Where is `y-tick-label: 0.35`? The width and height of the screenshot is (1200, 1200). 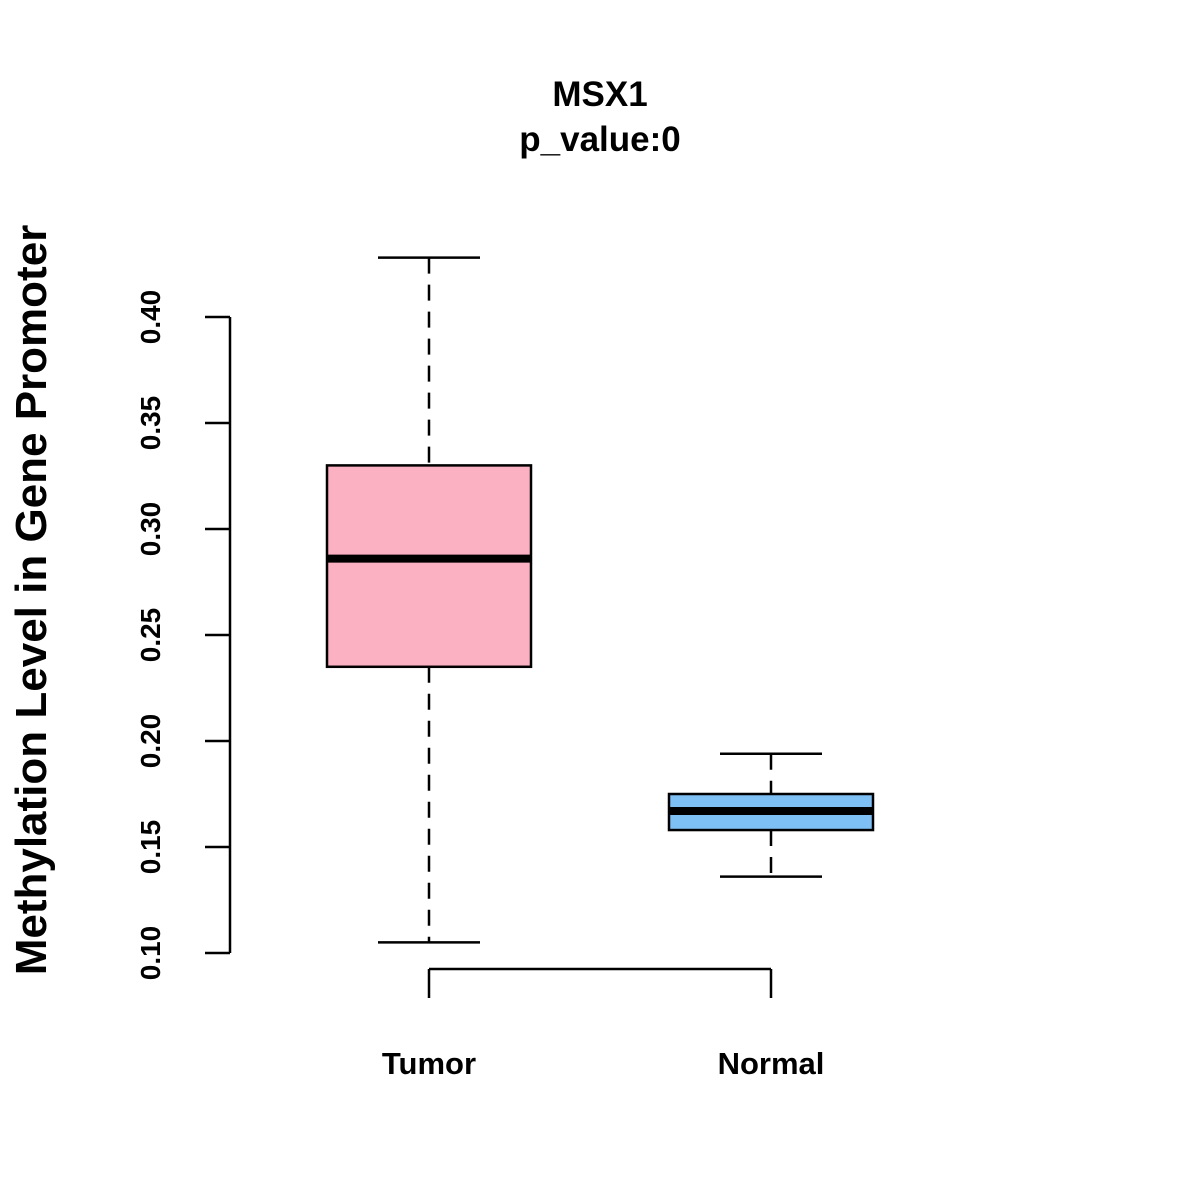 y-tick-label: 0.35 is located at coordinates (150, 423).